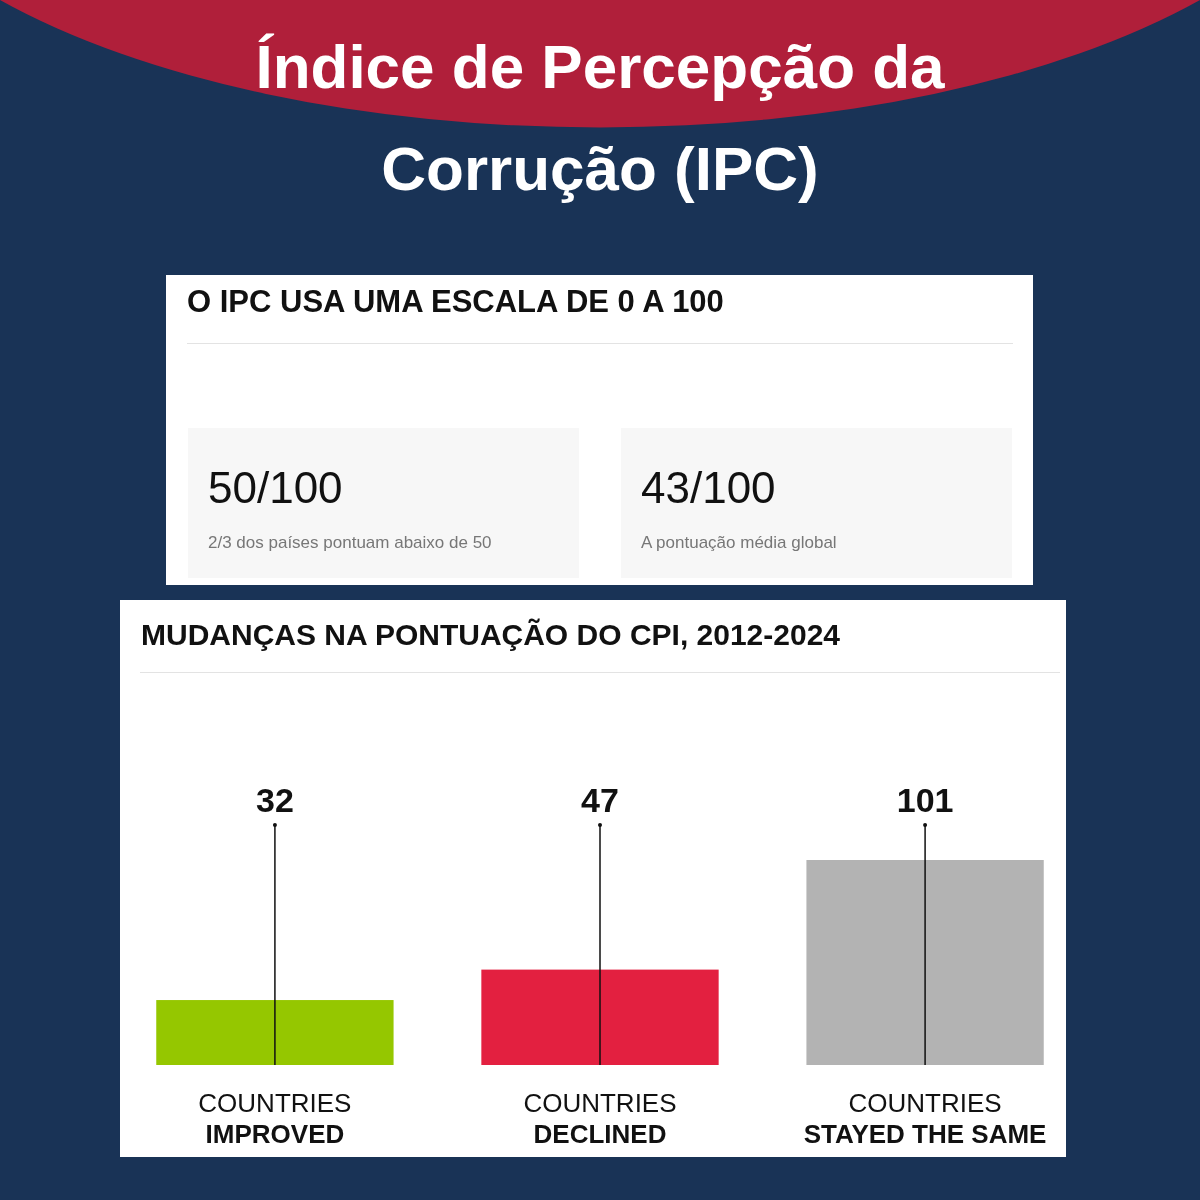 The width and height of the screenshot is (1200, 1200). What do you see at coordinates (925, 1118) in the screenshot?
I see `x-tick-label: COUNTRIES STAYED THE SAME` at bounding box center [925, 1118].